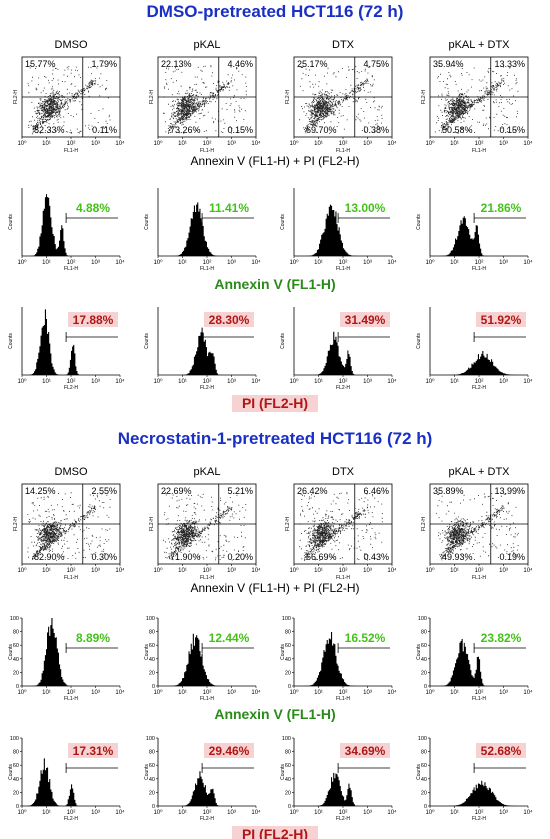 The image size is (550, 839). Describe the element at coordinates (343, 819) in the screenshot. I see `x-axis-label: FL2-H` at that location.